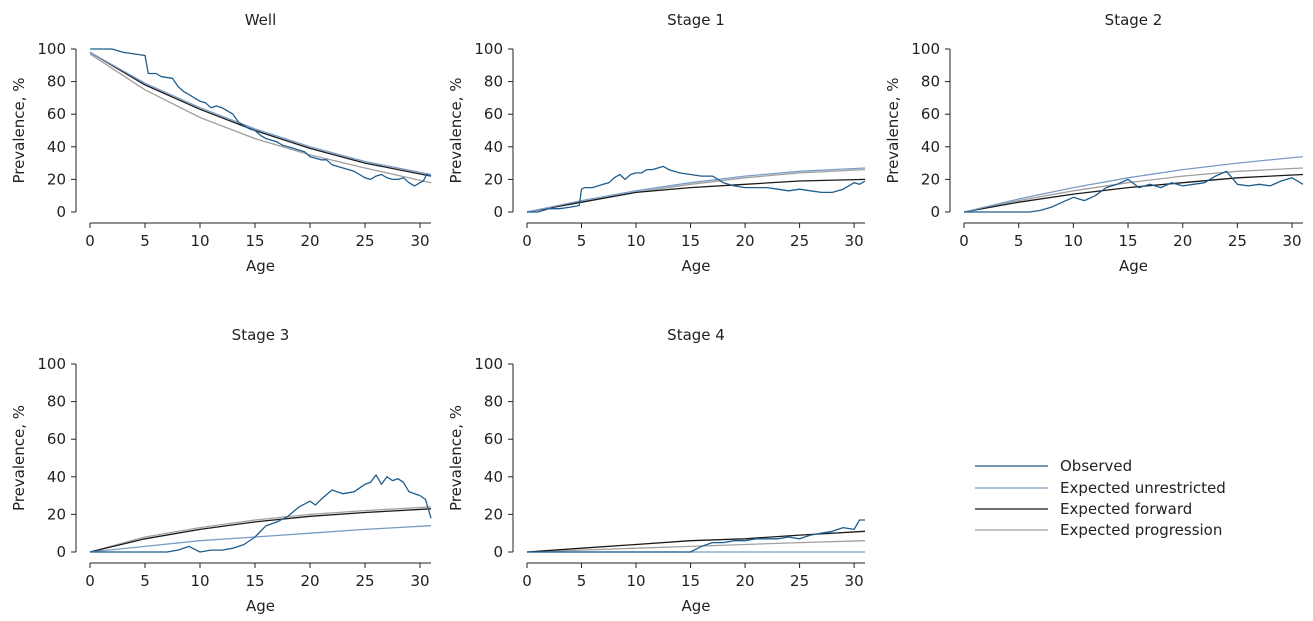 Image resolution: width=1313 pixels, height=621 pixels. Describe the element at coordinates (696, 20) in the screenshot. I see `panel-title-stage-1: Stage 1` at that location.